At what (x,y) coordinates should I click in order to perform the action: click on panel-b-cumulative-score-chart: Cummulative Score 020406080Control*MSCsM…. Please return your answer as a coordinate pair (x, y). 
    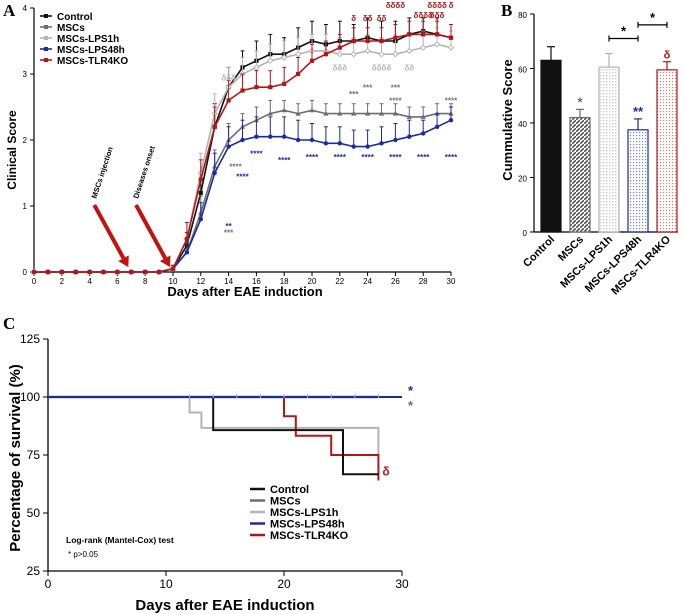
    Looking at the image, I should click on (589, 153).